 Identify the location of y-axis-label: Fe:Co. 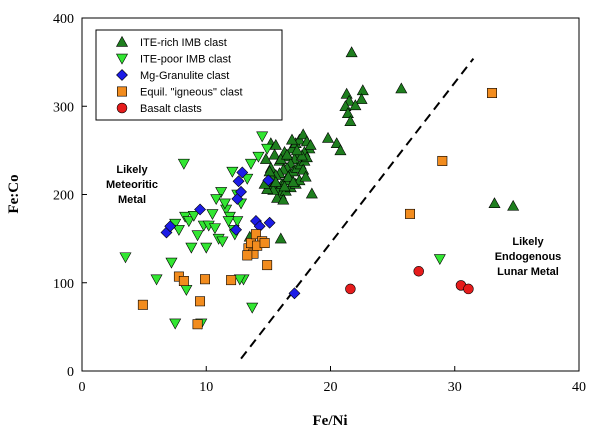
(14, 193).